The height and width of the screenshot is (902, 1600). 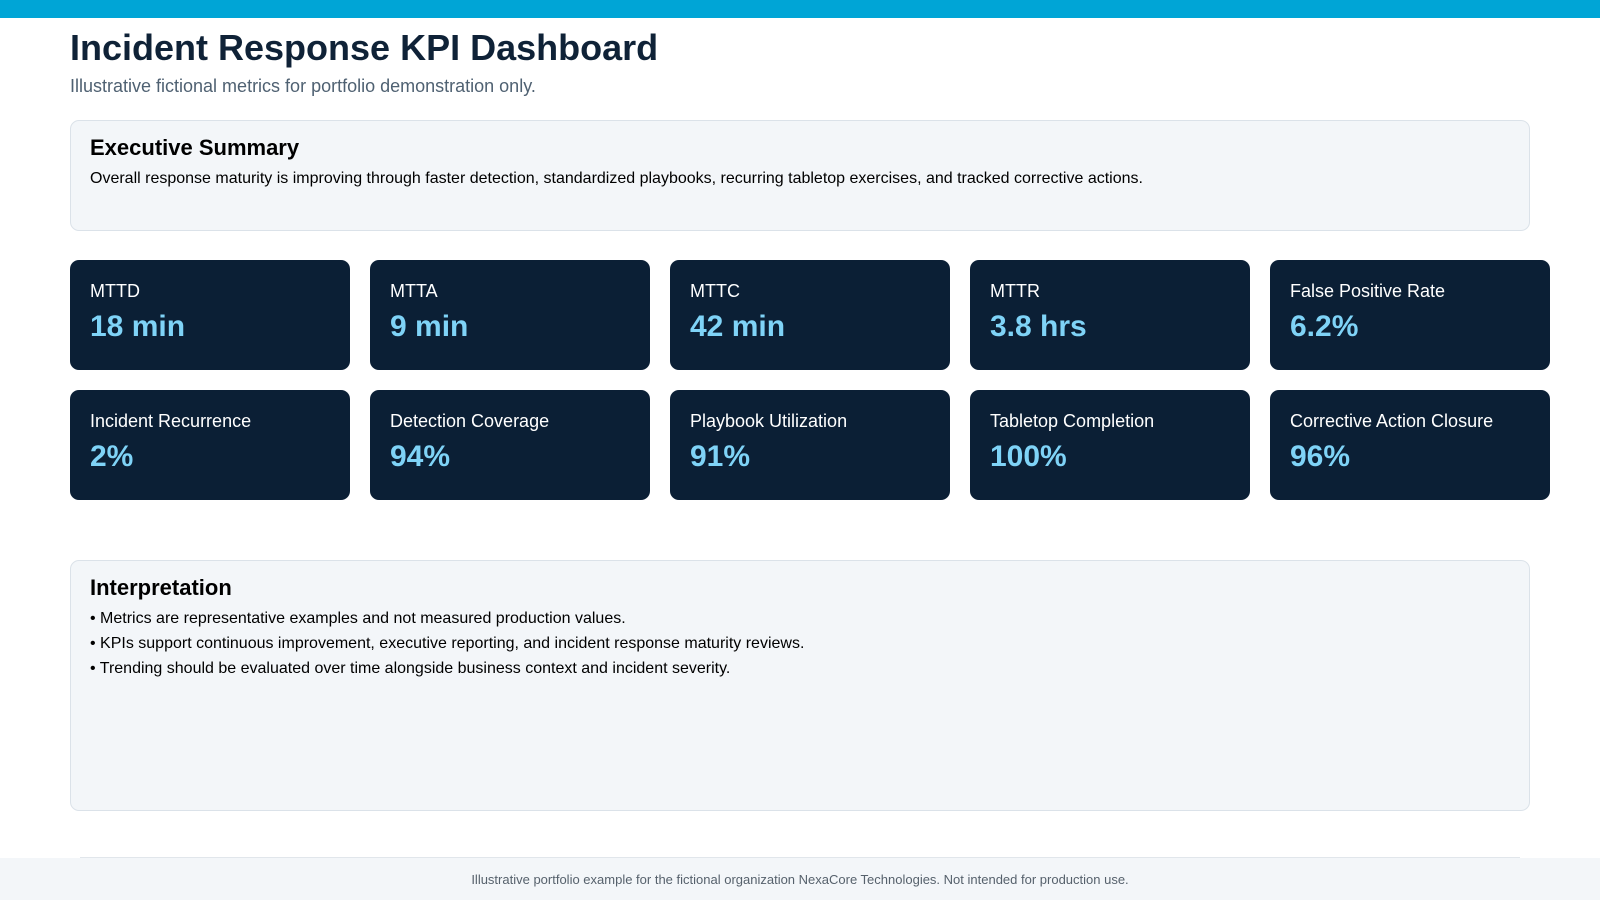 I want to click on kpi-card-incident-recurrence: Incident Recurrence 2%, so click(x=210, y=445).